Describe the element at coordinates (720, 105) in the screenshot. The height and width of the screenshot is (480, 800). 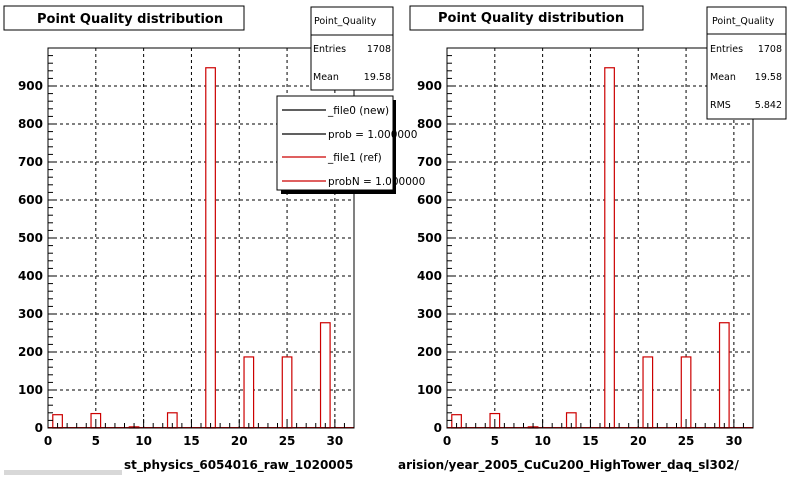
I see `right-stats-rms-label: RMS` at that location.